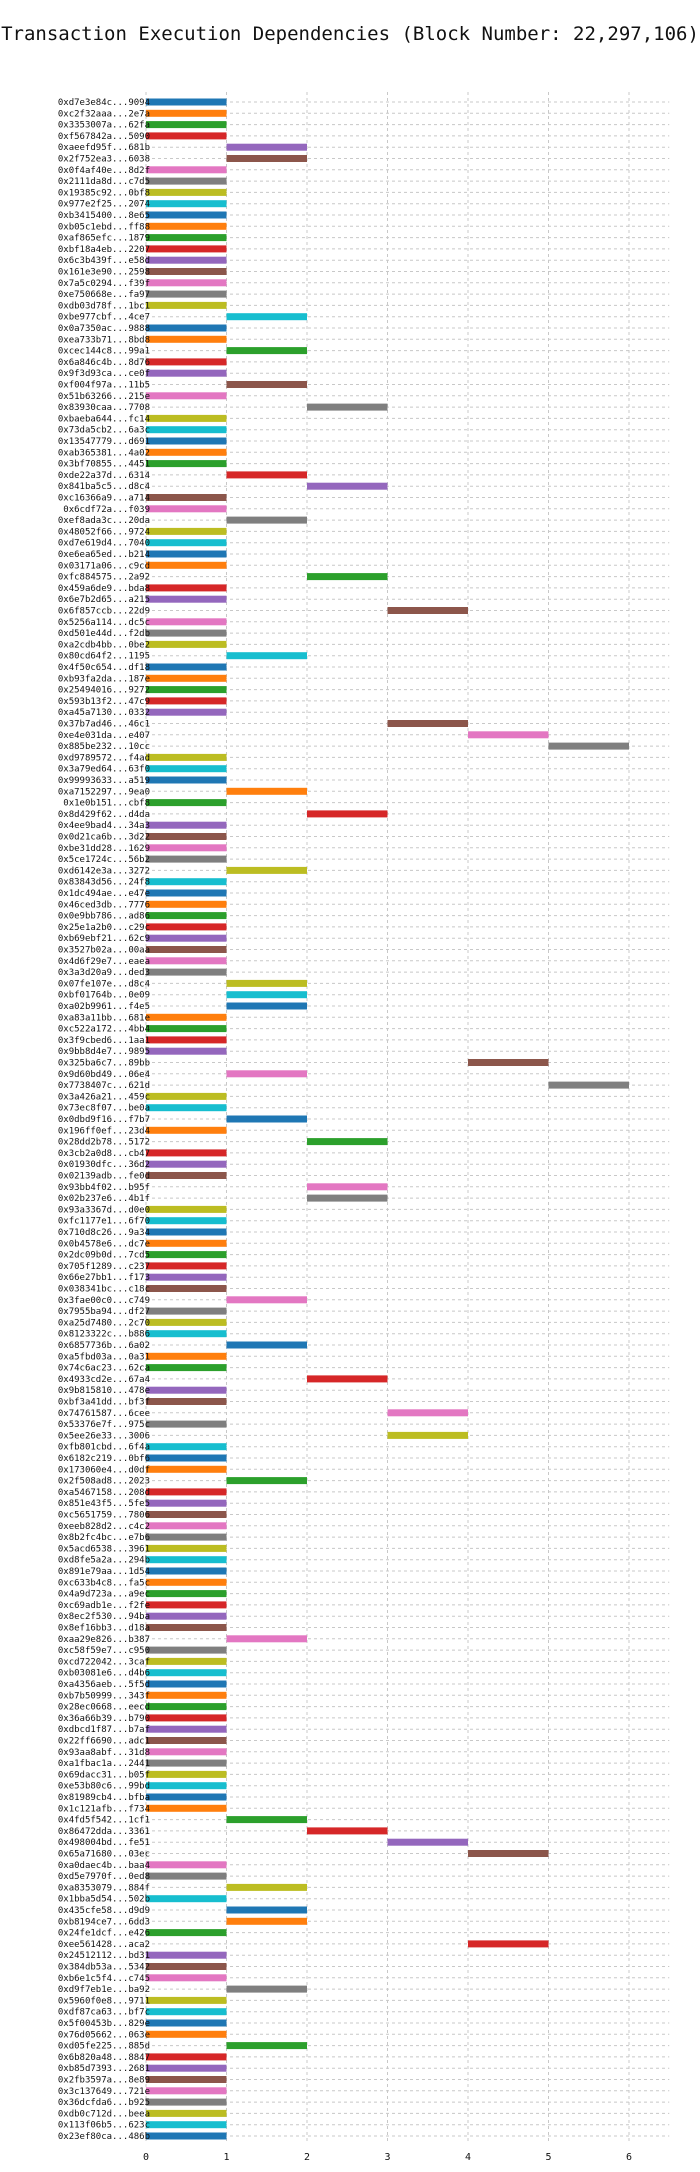 The image size is (700, 2172). What do you see at coordinates (104, 363) in the screenshot?
I see `transaction-label: 0x6a846c4b...8d76` at bounding box center [104, 363].